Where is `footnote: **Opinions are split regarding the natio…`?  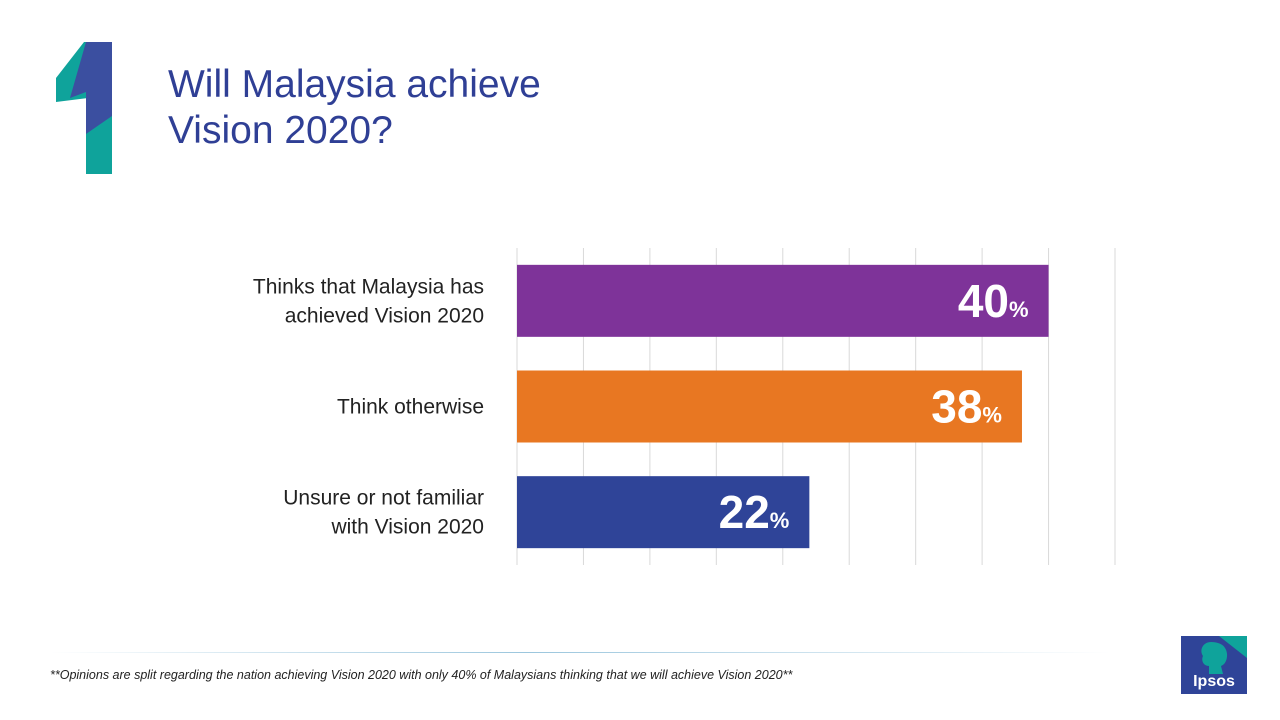 footnote: **Opinions are split regarding the natio… is located at coordinates (421, 675).